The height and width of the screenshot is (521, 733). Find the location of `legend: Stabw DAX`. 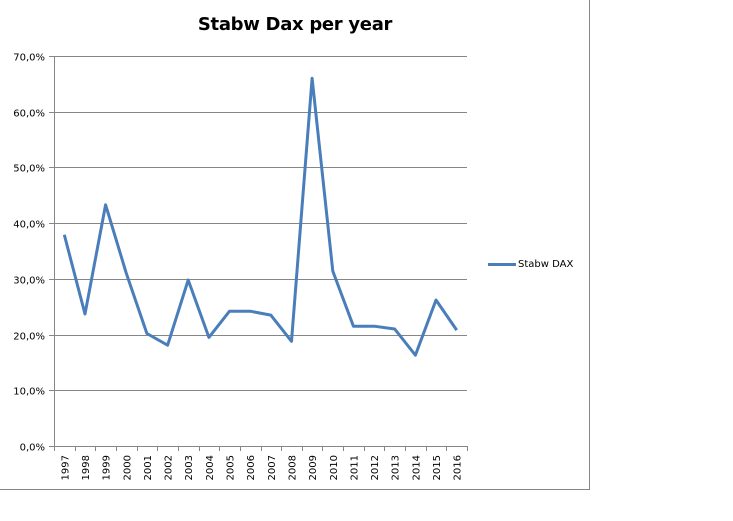

legend: Stabw DAX is located at coordinates (530, 264).